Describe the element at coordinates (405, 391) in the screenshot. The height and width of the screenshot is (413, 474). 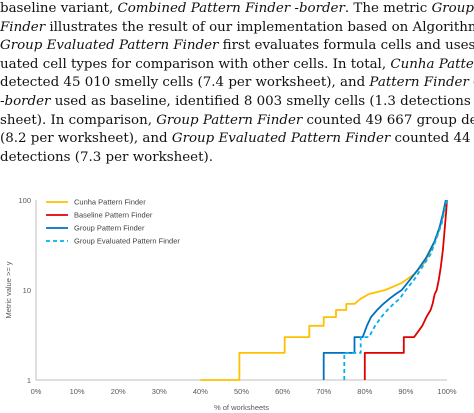
I see `x-tick-label: 90%` at that location.